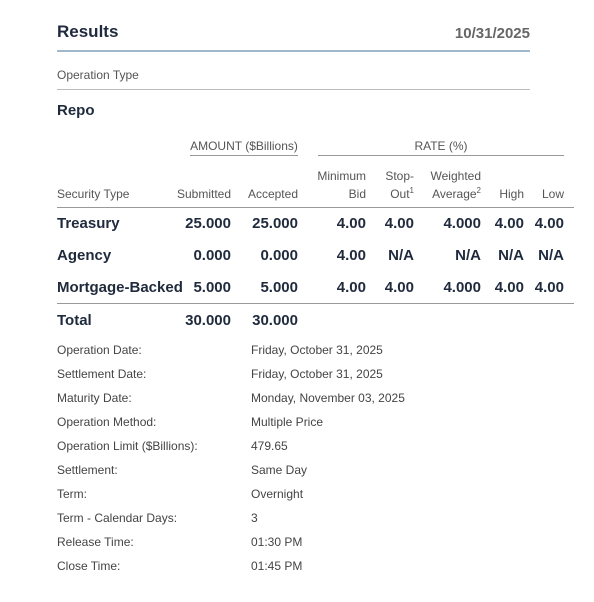 The height and width of the screenshot is (602, 594). I want to click on total-submitted: 30.000, so click(208, 320).